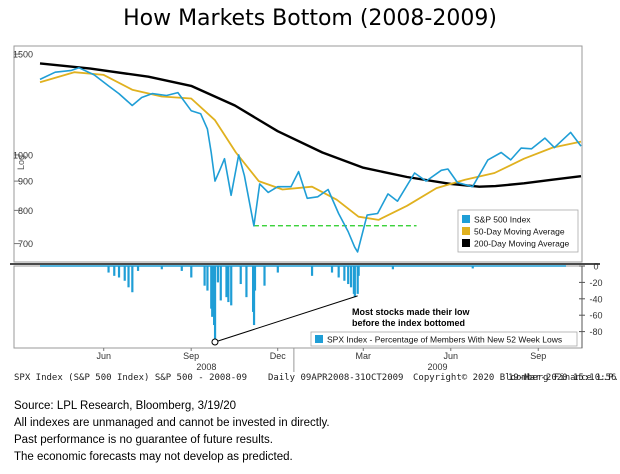 Image resolution: width=620 pixels, height=474 pixels. Describe the element at coordinates (125, 406) in the screenshot. I see `note-source: Source: LPL Research, Bloomberg, 3/19/20` at that location.